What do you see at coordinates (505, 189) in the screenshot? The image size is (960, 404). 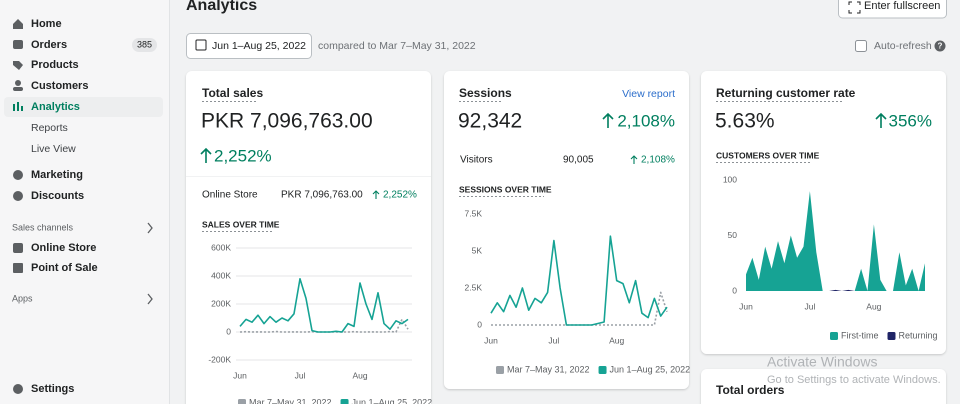 I see `chart-title: SESSIONS OVER TIME` at bounding box center [505, 189].